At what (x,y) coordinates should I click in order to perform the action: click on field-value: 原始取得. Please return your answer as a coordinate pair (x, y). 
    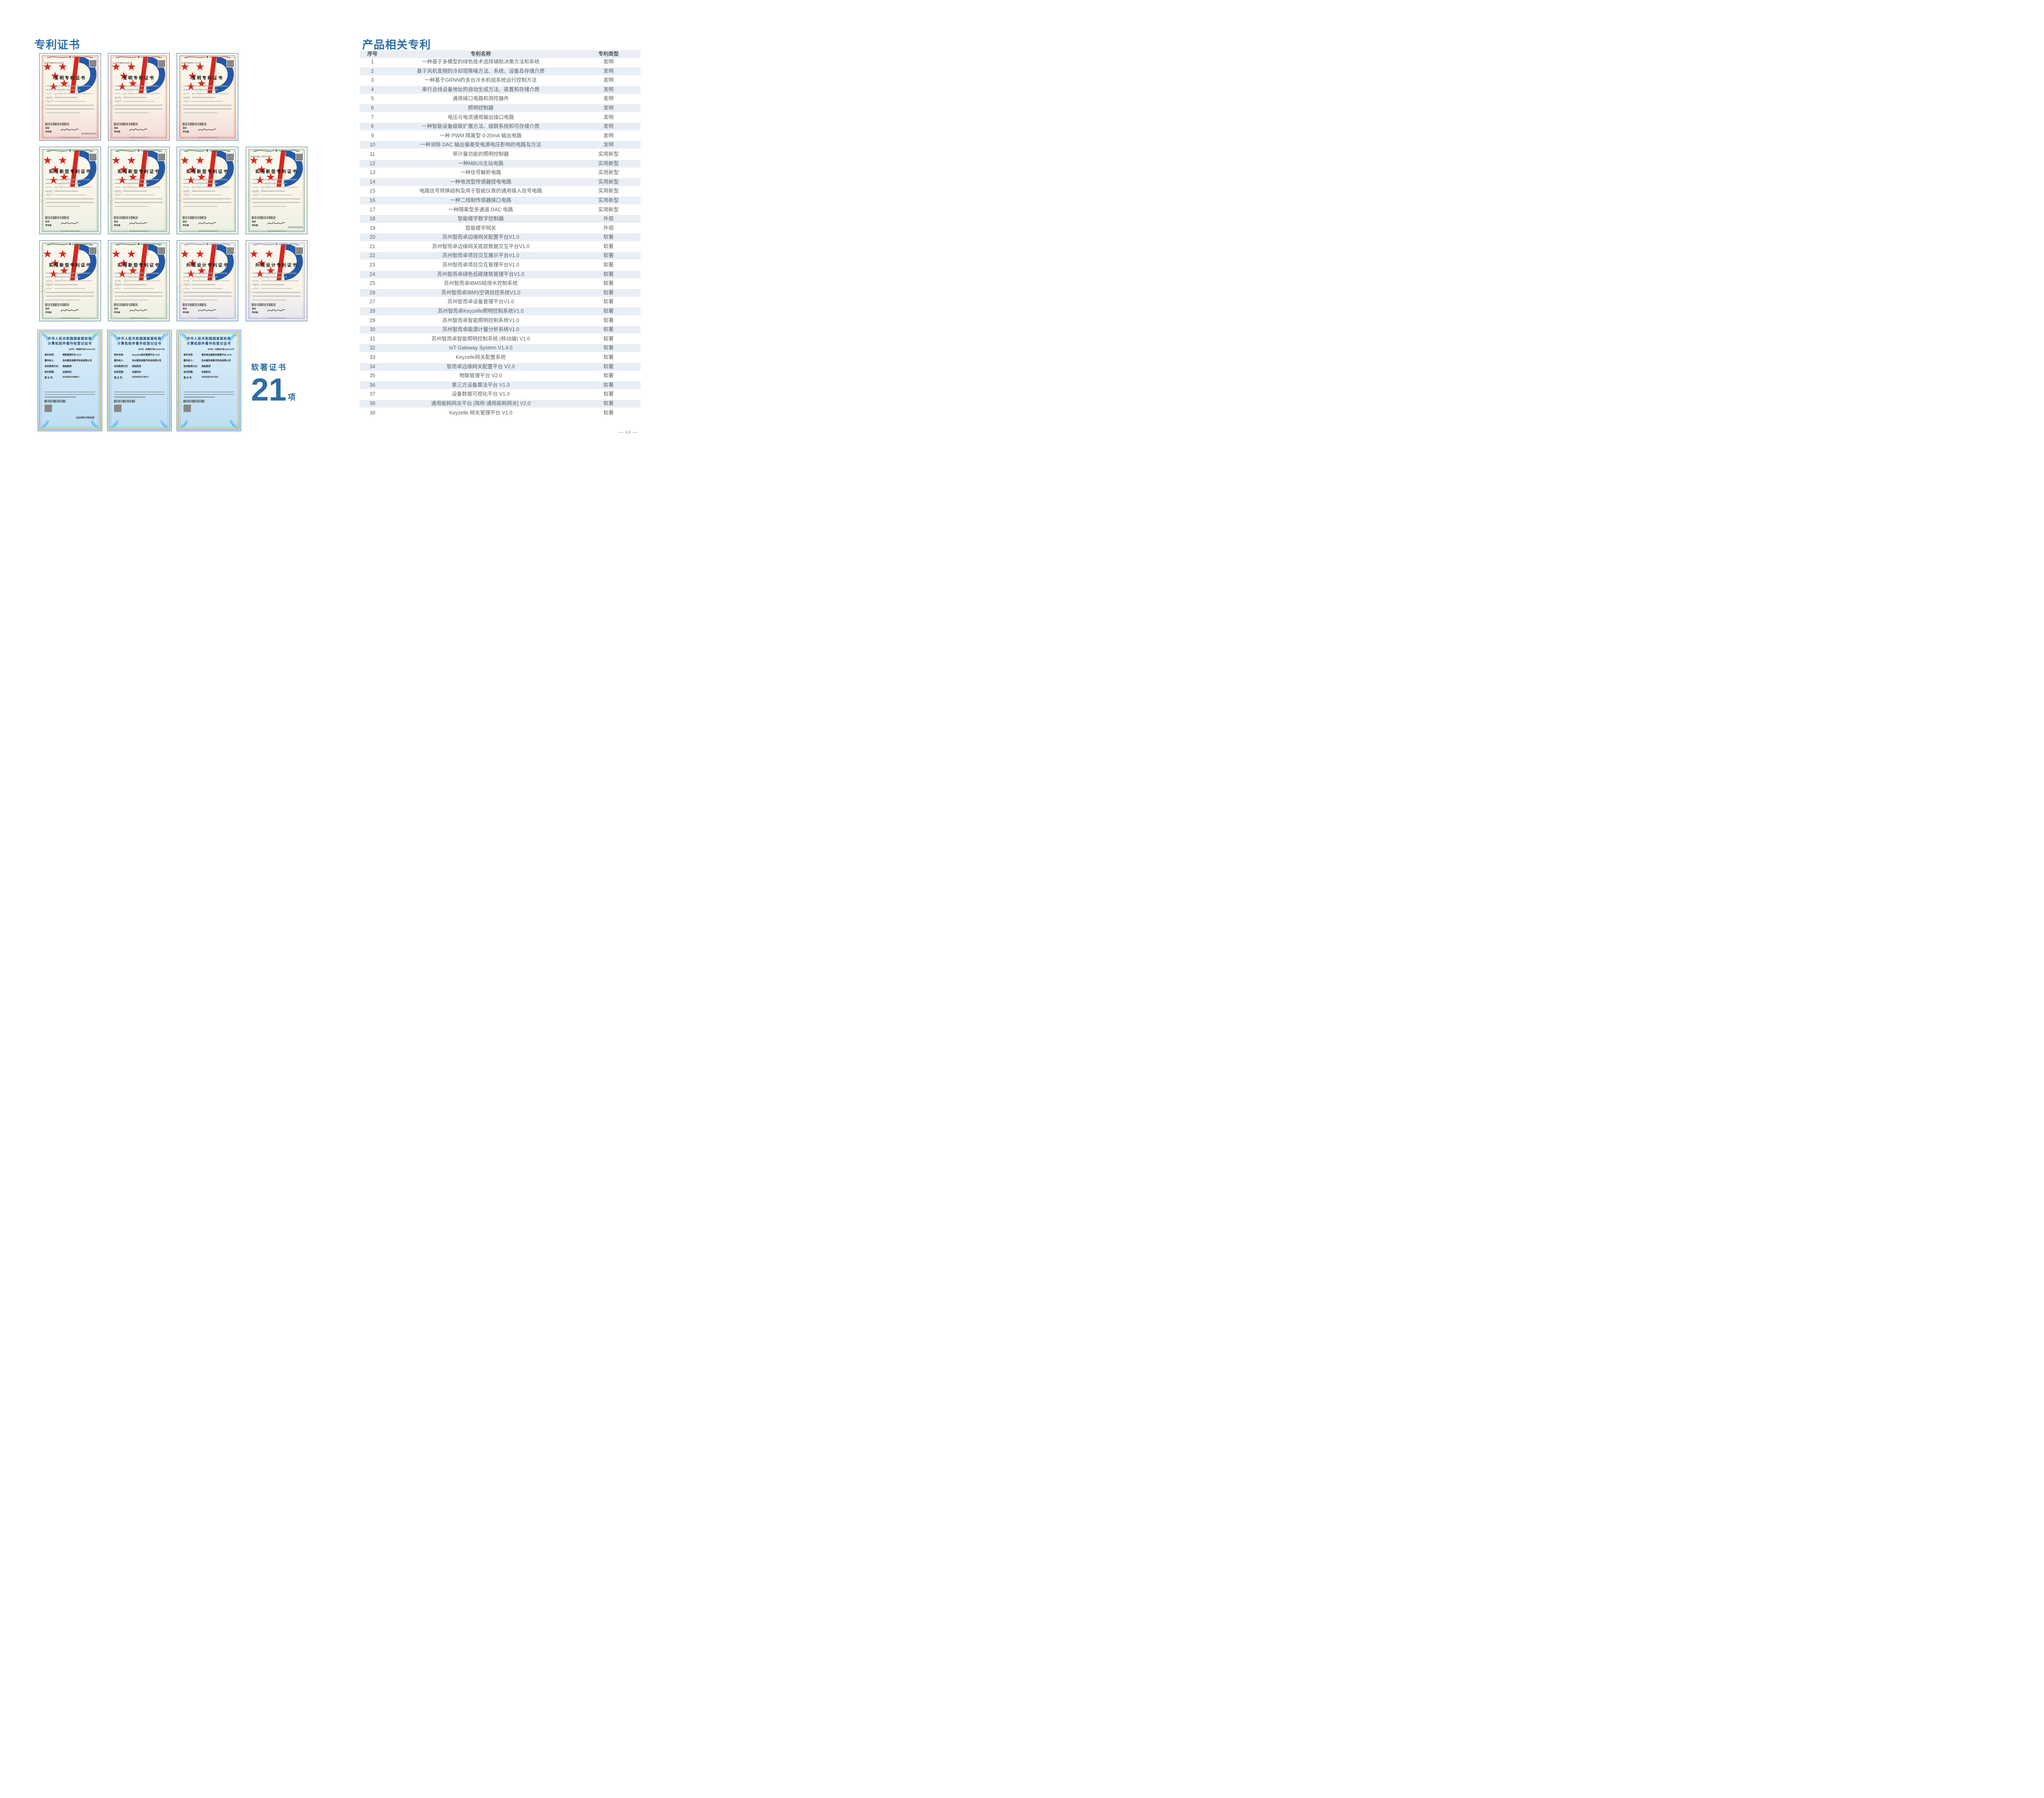
    Looking at the image, I should click on (68, 366).